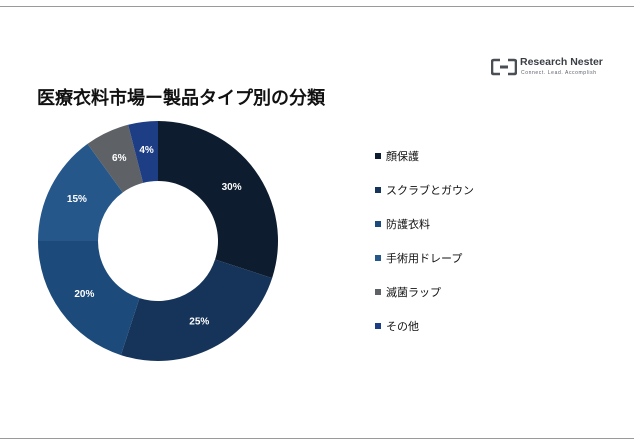  Describe the element at coordinates (561, 62) in the screenshot. I see `logo-name: Research Nester` at that location.